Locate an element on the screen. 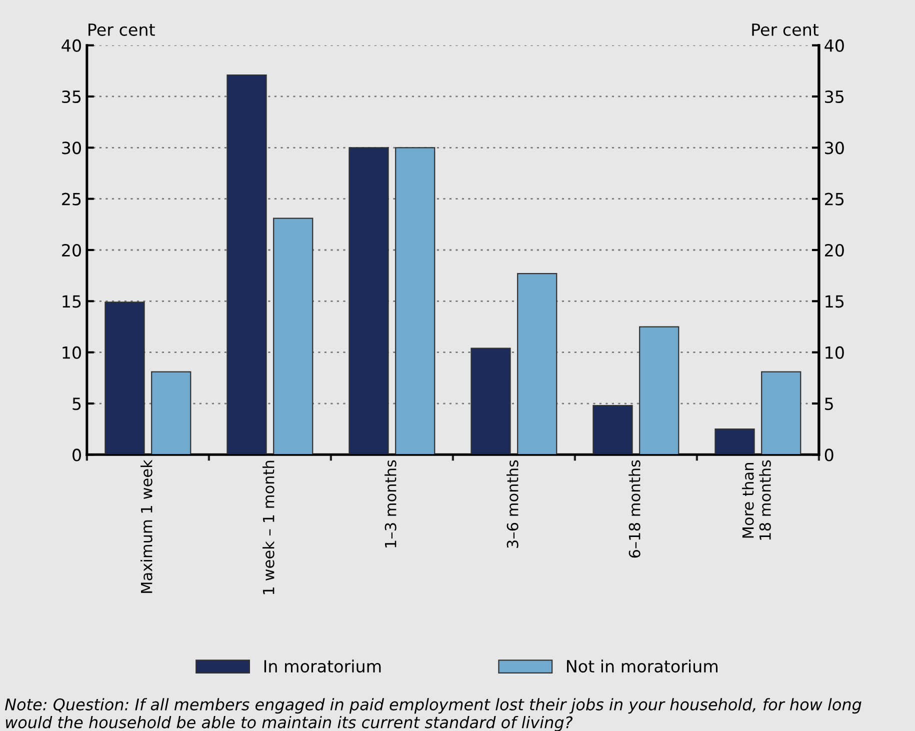 Image resolution: width=915 pixels, height=731 pixels. y2-tick-label: 40 is located at coordinates (834, 45).